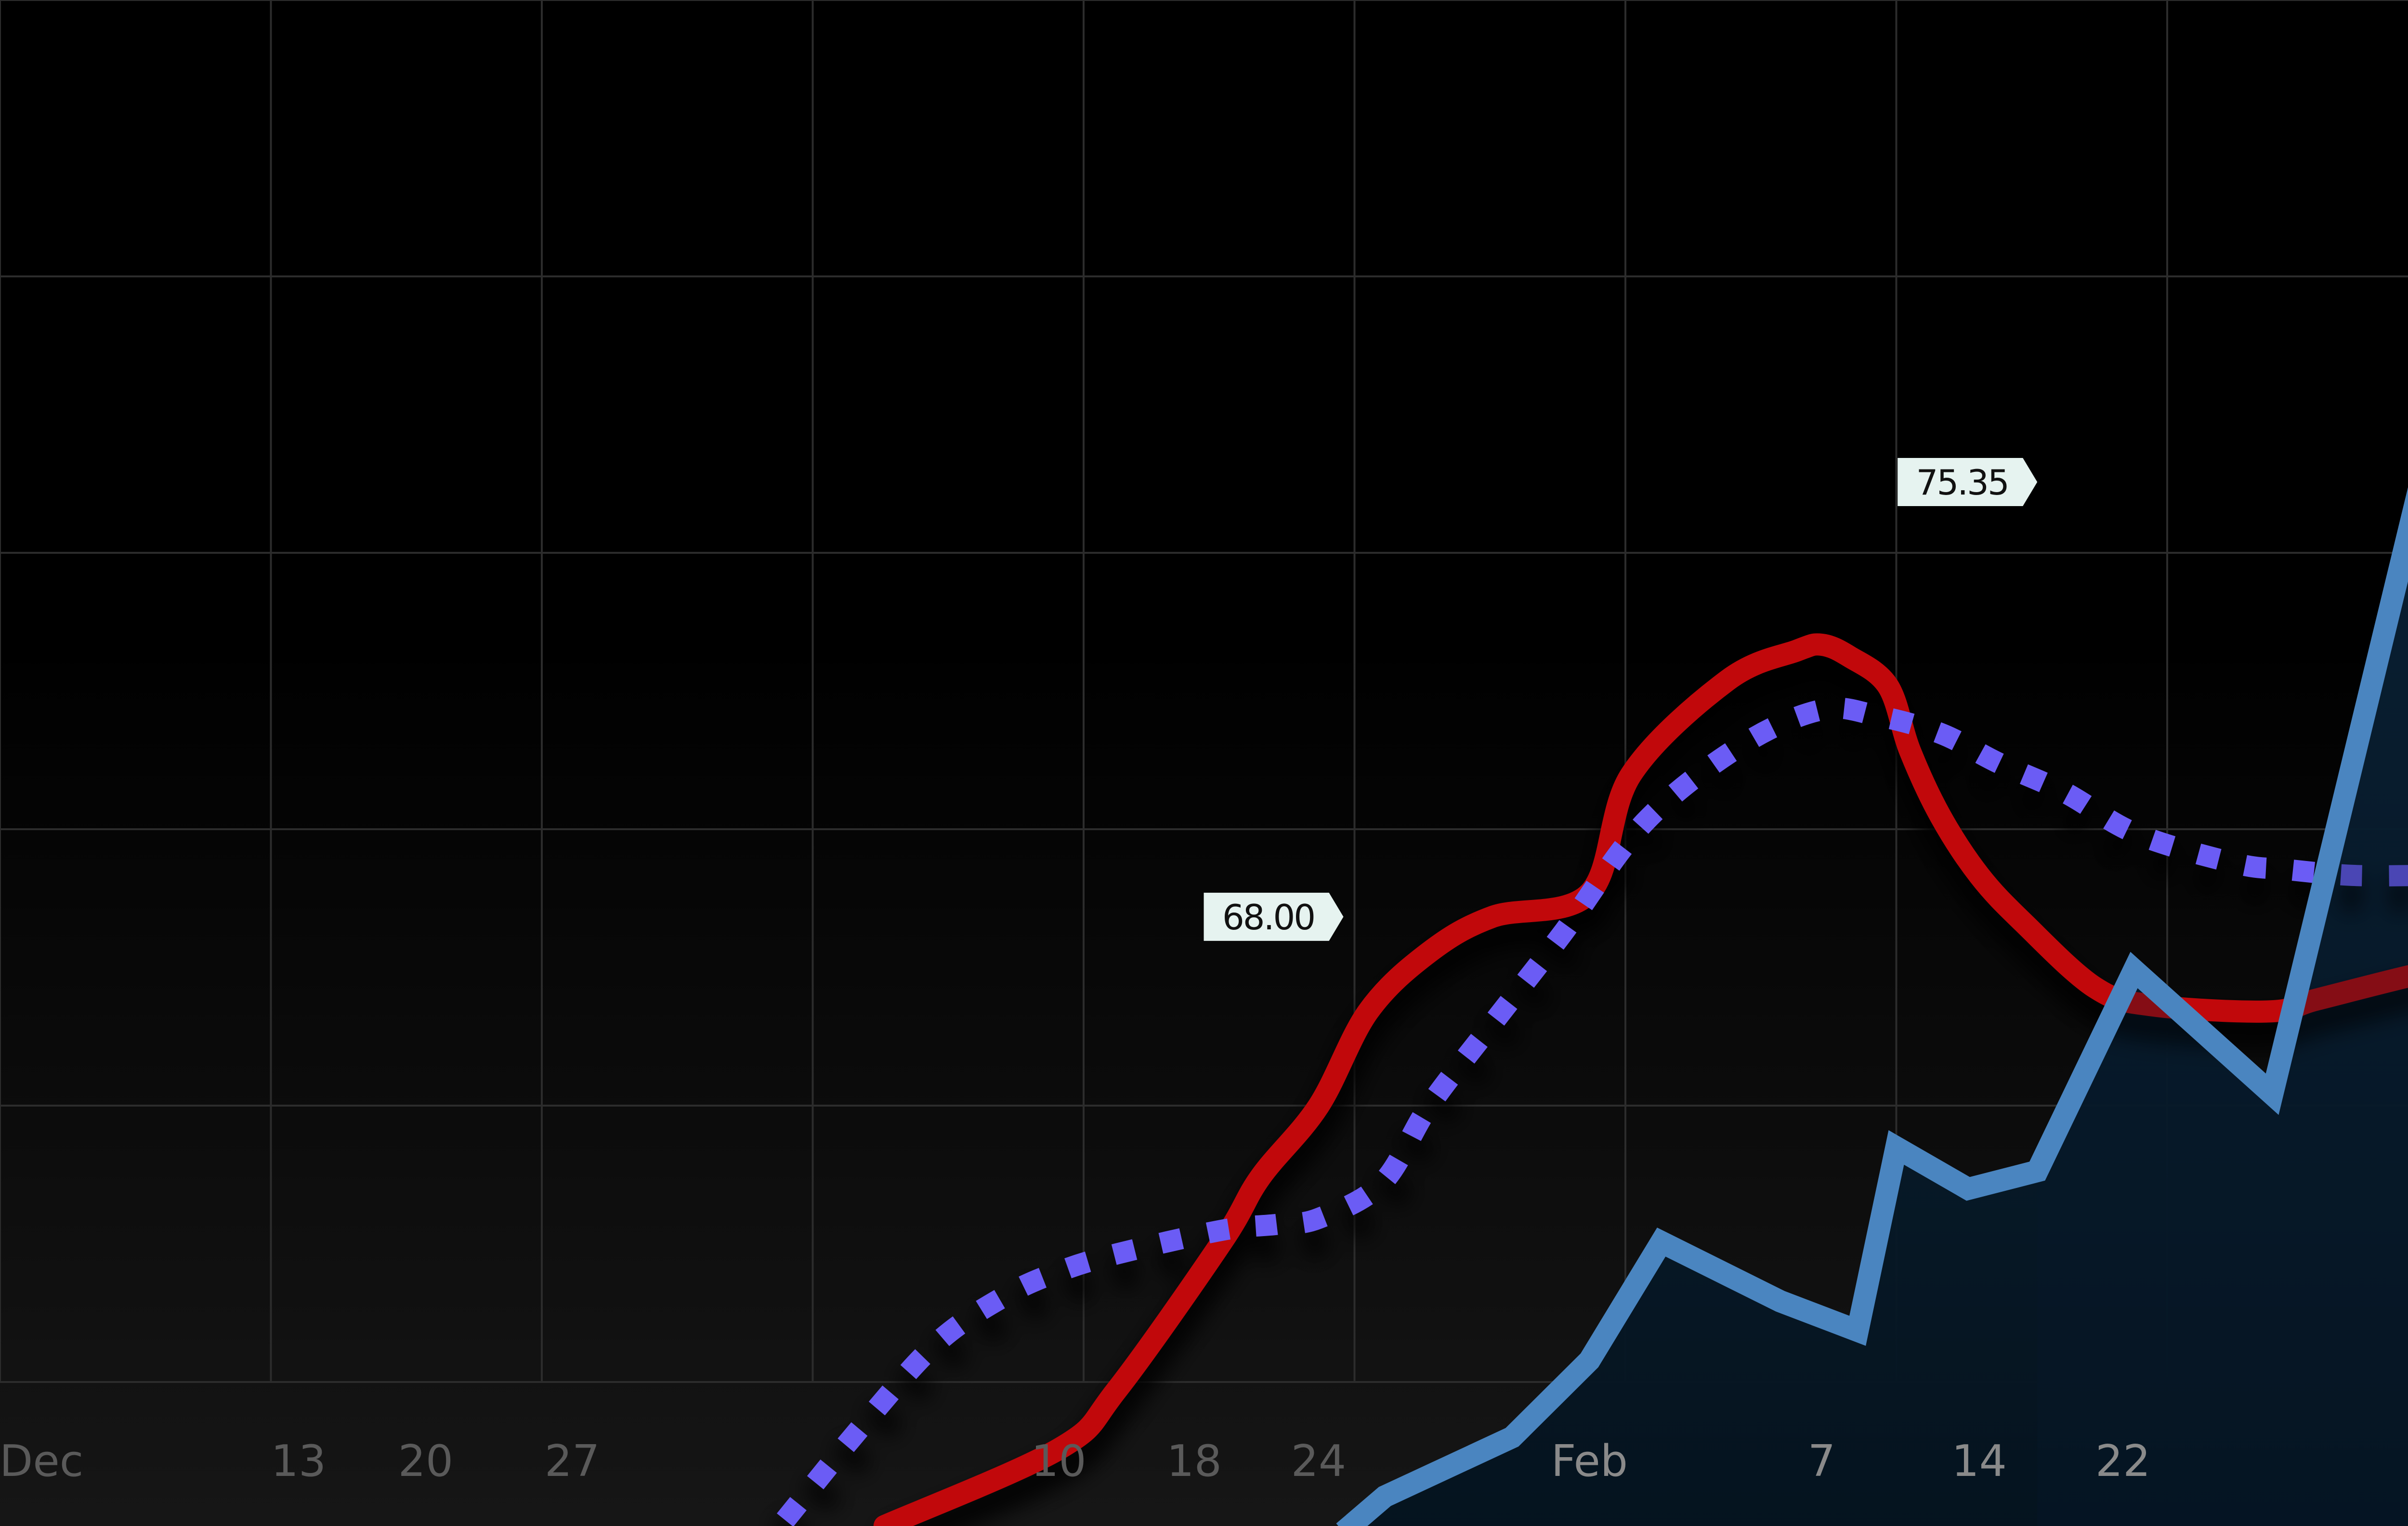 The height and width of the screenshot is (1526, 2408). I want to click on data-label-value: 75.35, so click(1962, 482).